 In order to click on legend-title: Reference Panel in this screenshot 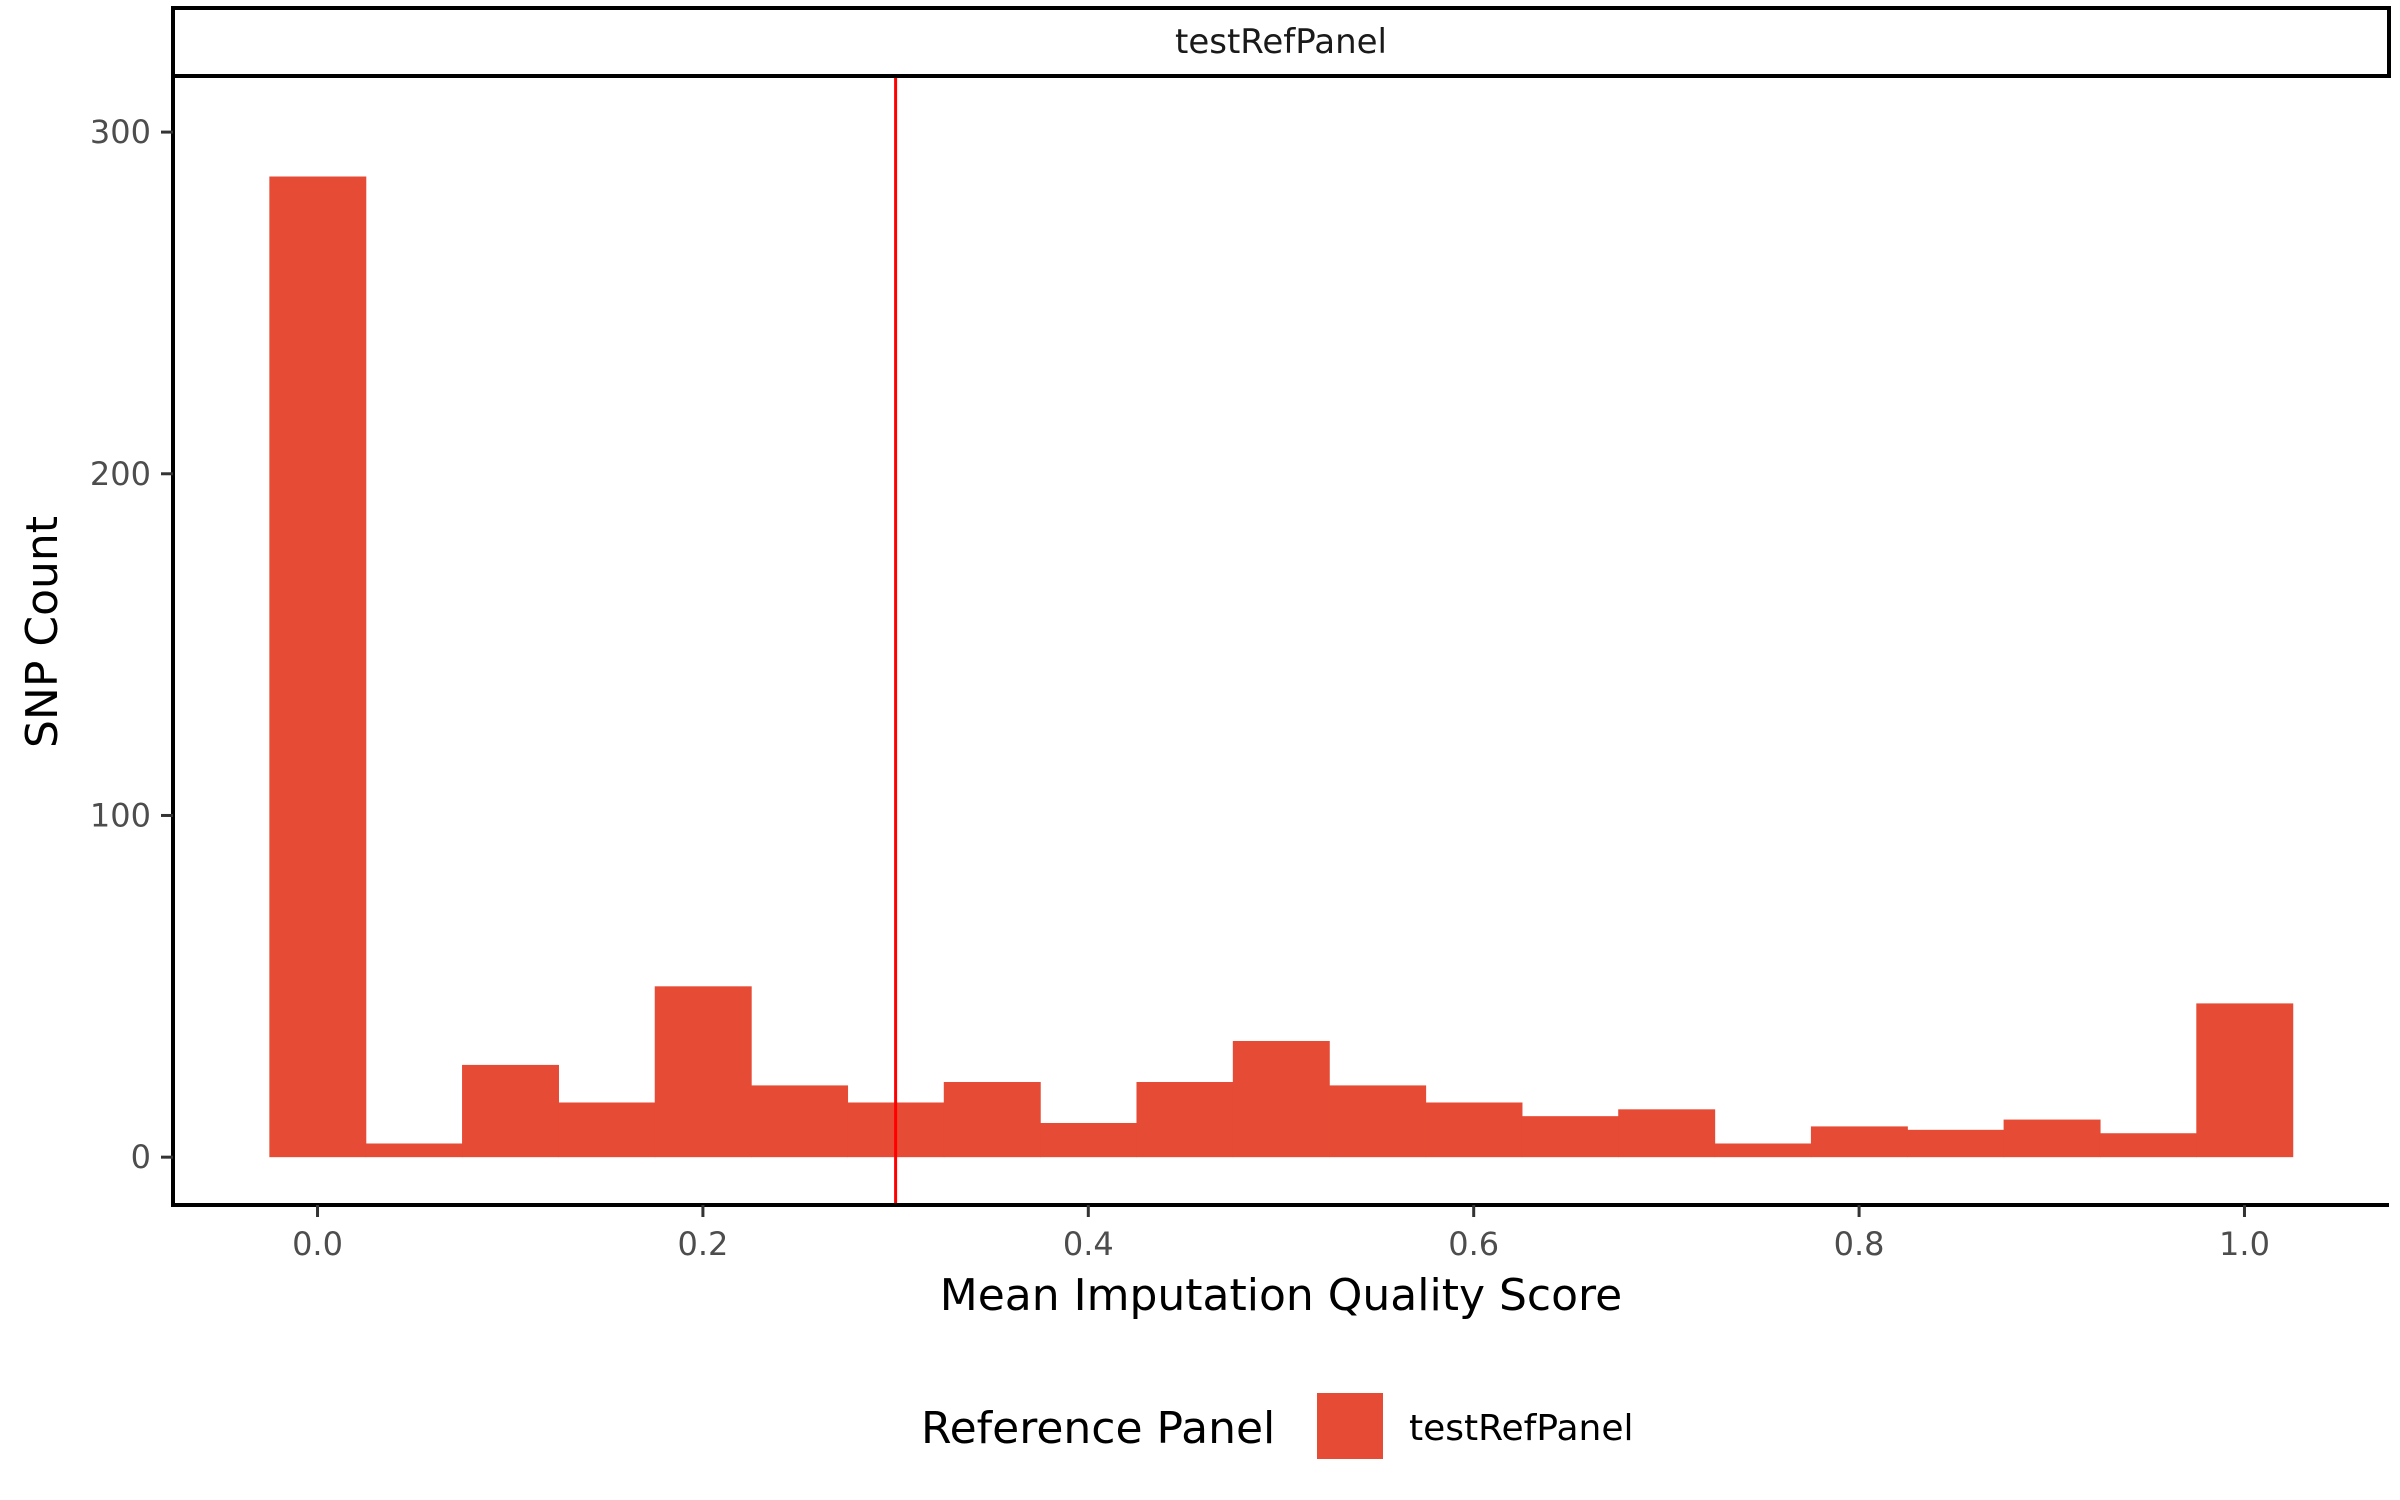, I will do `click(1098, 1428)`.